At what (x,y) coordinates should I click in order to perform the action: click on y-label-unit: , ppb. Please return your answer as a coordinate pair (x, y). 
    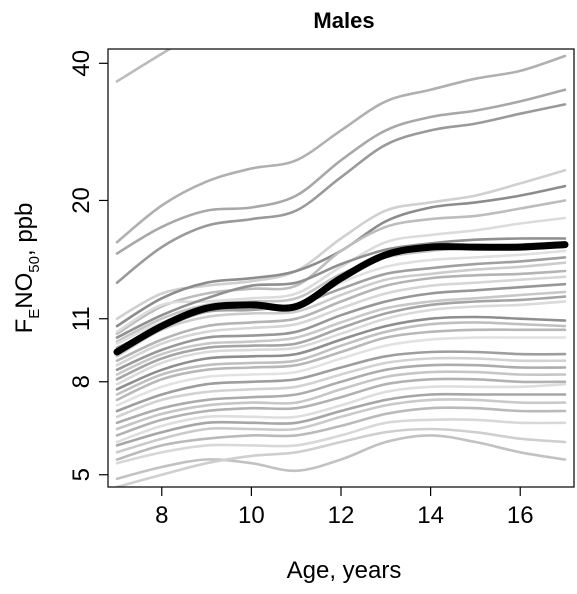
    Looking at the image, I should click on (24, 229).